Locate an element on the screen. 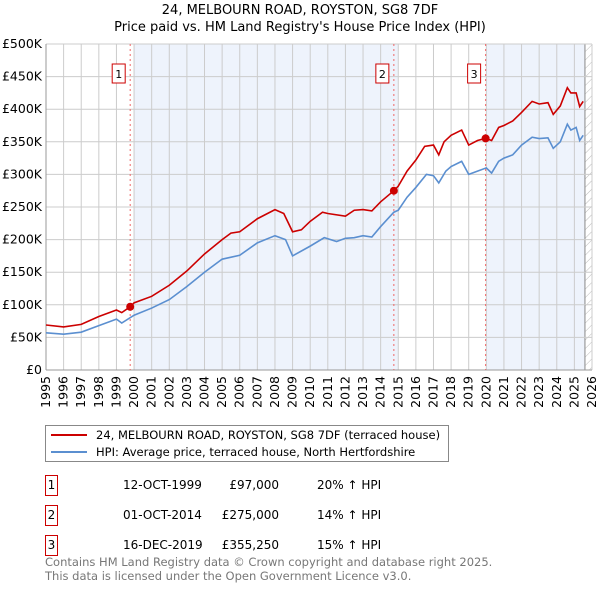 The height and width of the screenshot is (590, 600). y-tick-label: £250K is located at coordinates (22, 206).